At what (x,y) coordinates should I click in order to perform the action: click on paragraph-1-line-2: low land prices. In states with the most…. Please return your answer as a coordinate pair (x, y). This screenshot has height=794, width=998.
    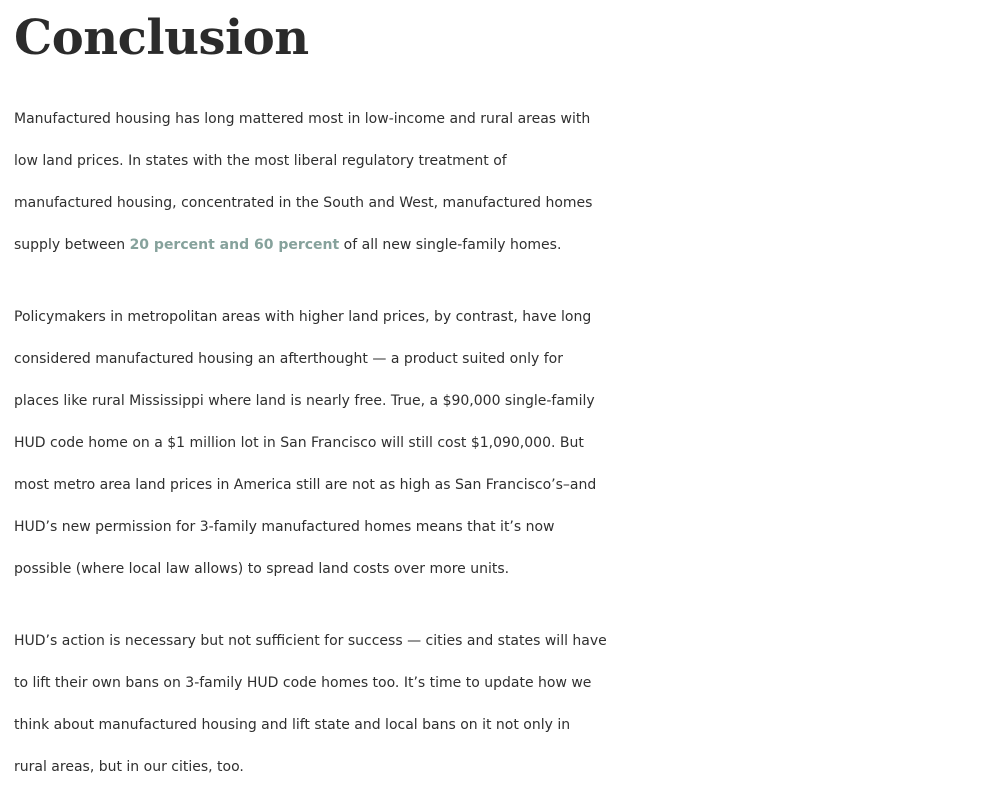
    Looking at the image, I should click on (260, 161).